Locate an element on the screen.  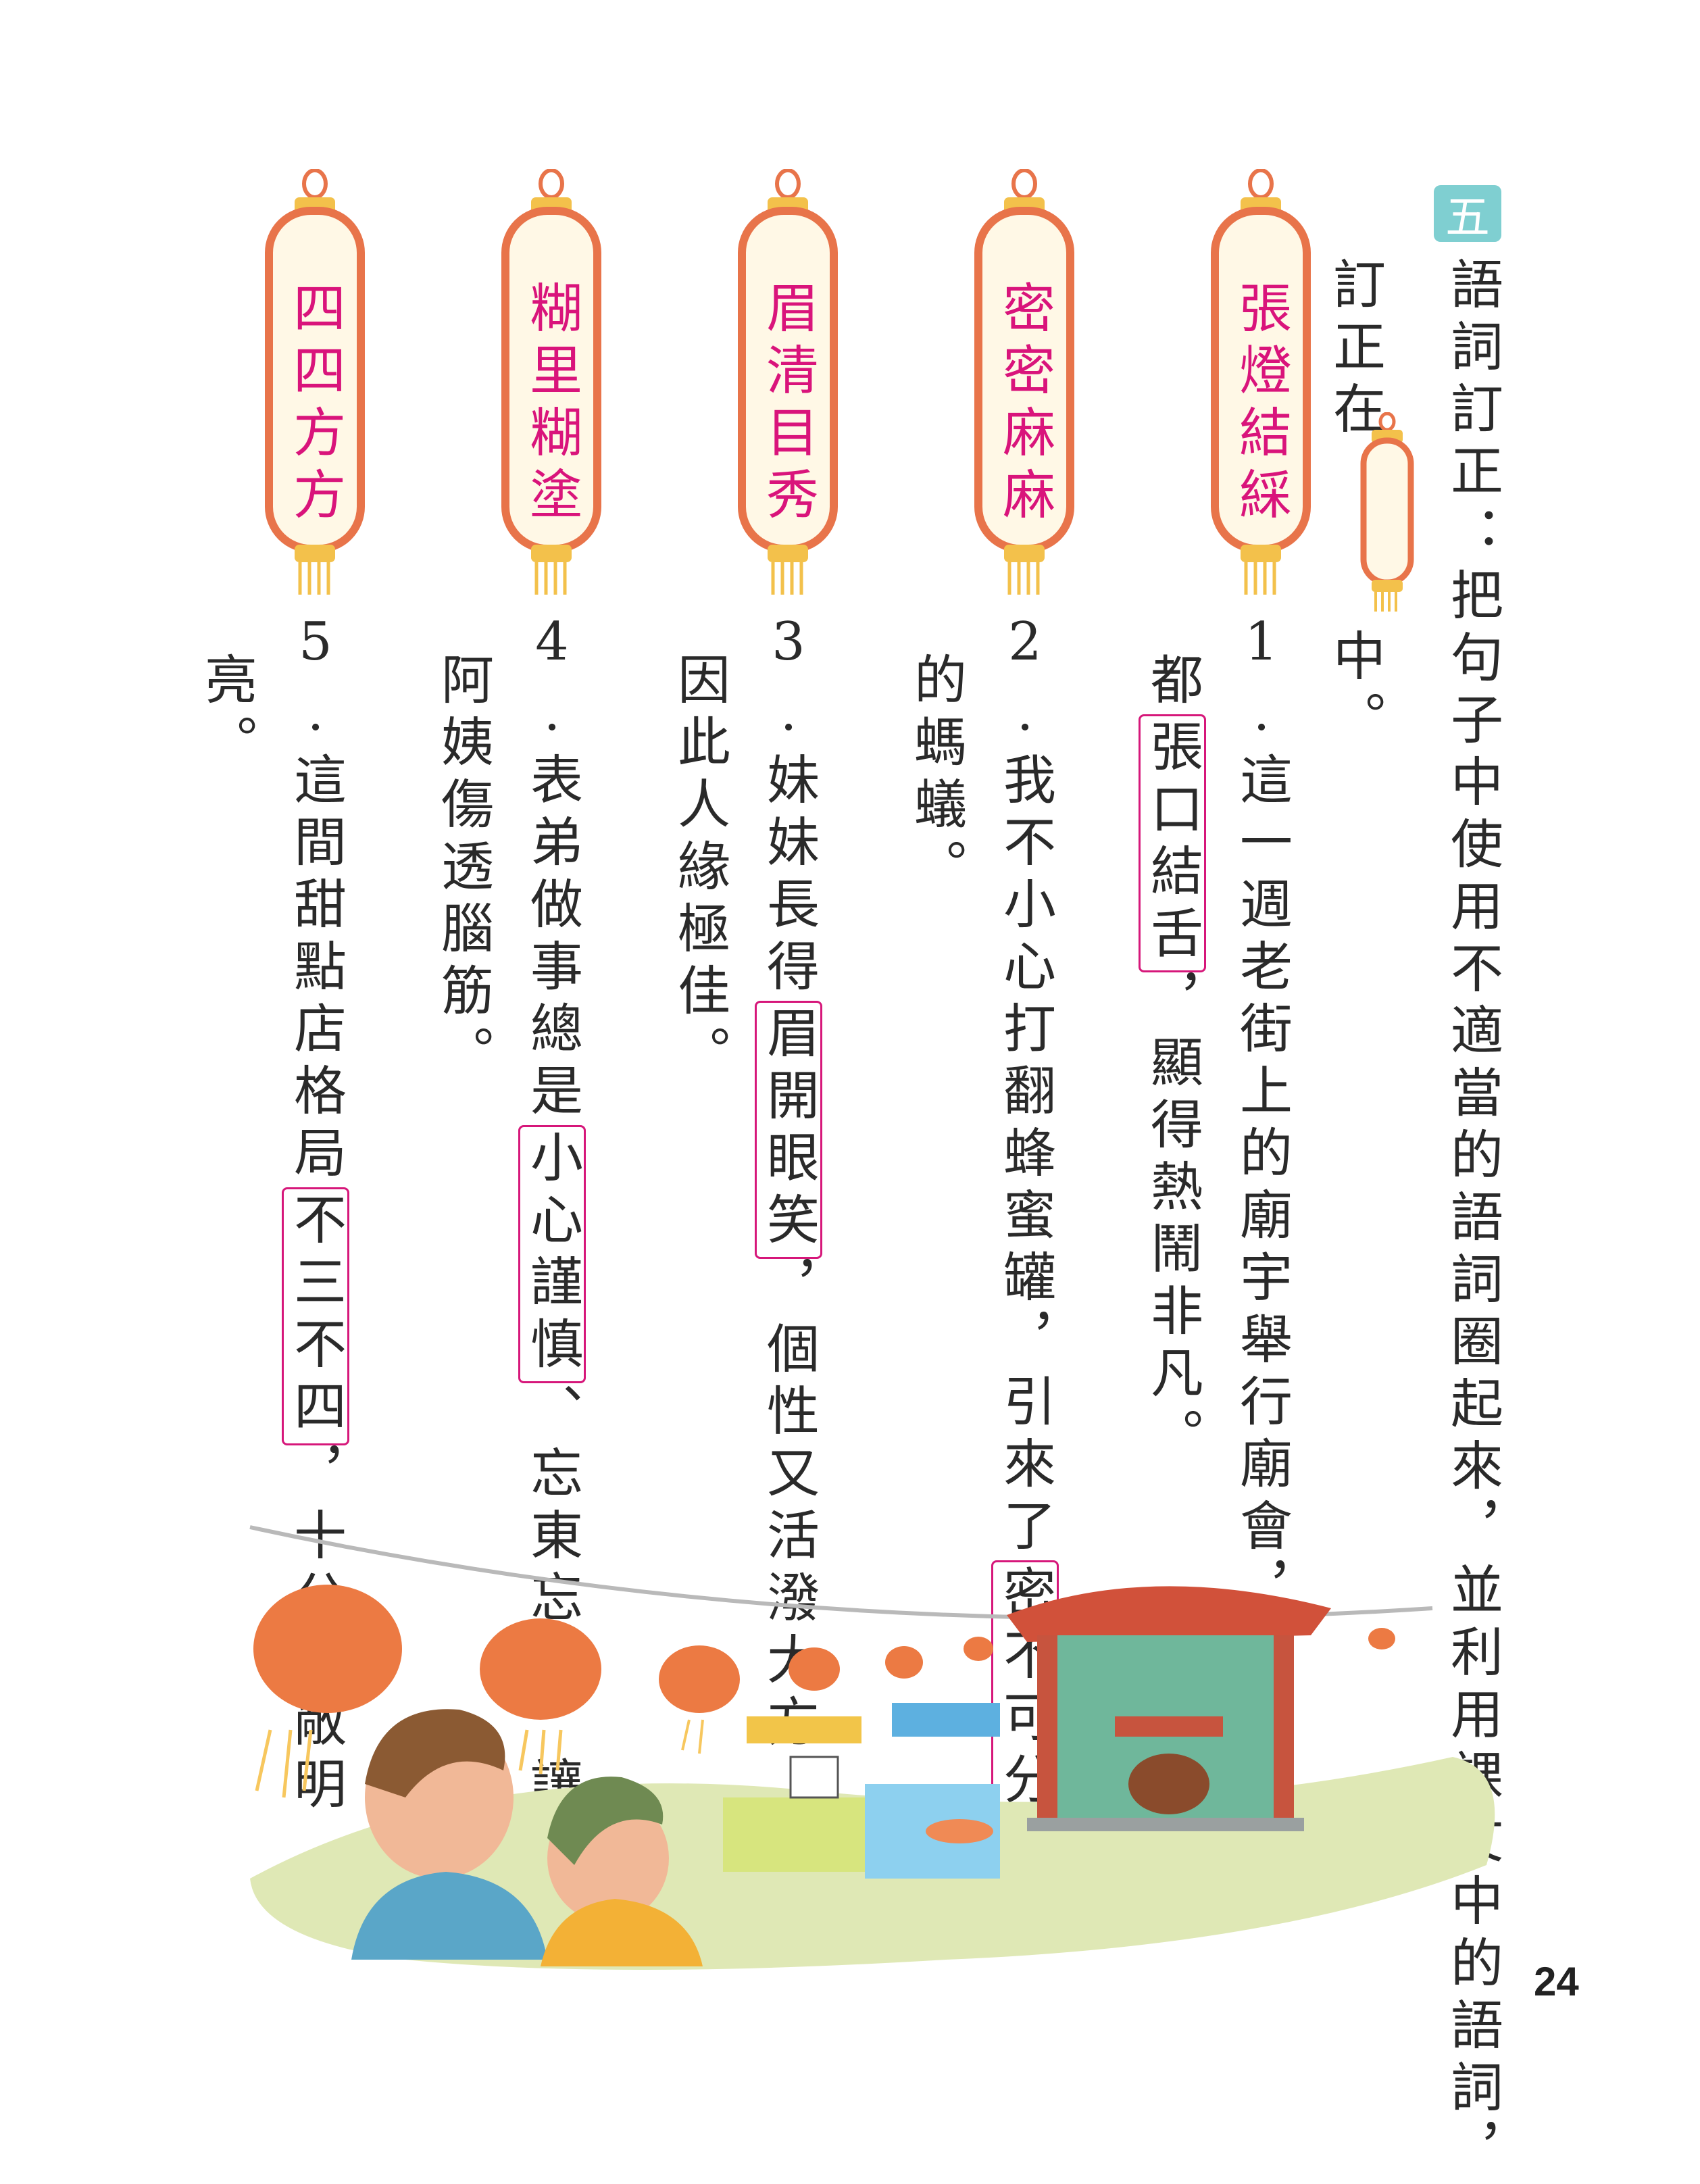
lantern-label: 四四方方 is located at coordinates (314, 405).